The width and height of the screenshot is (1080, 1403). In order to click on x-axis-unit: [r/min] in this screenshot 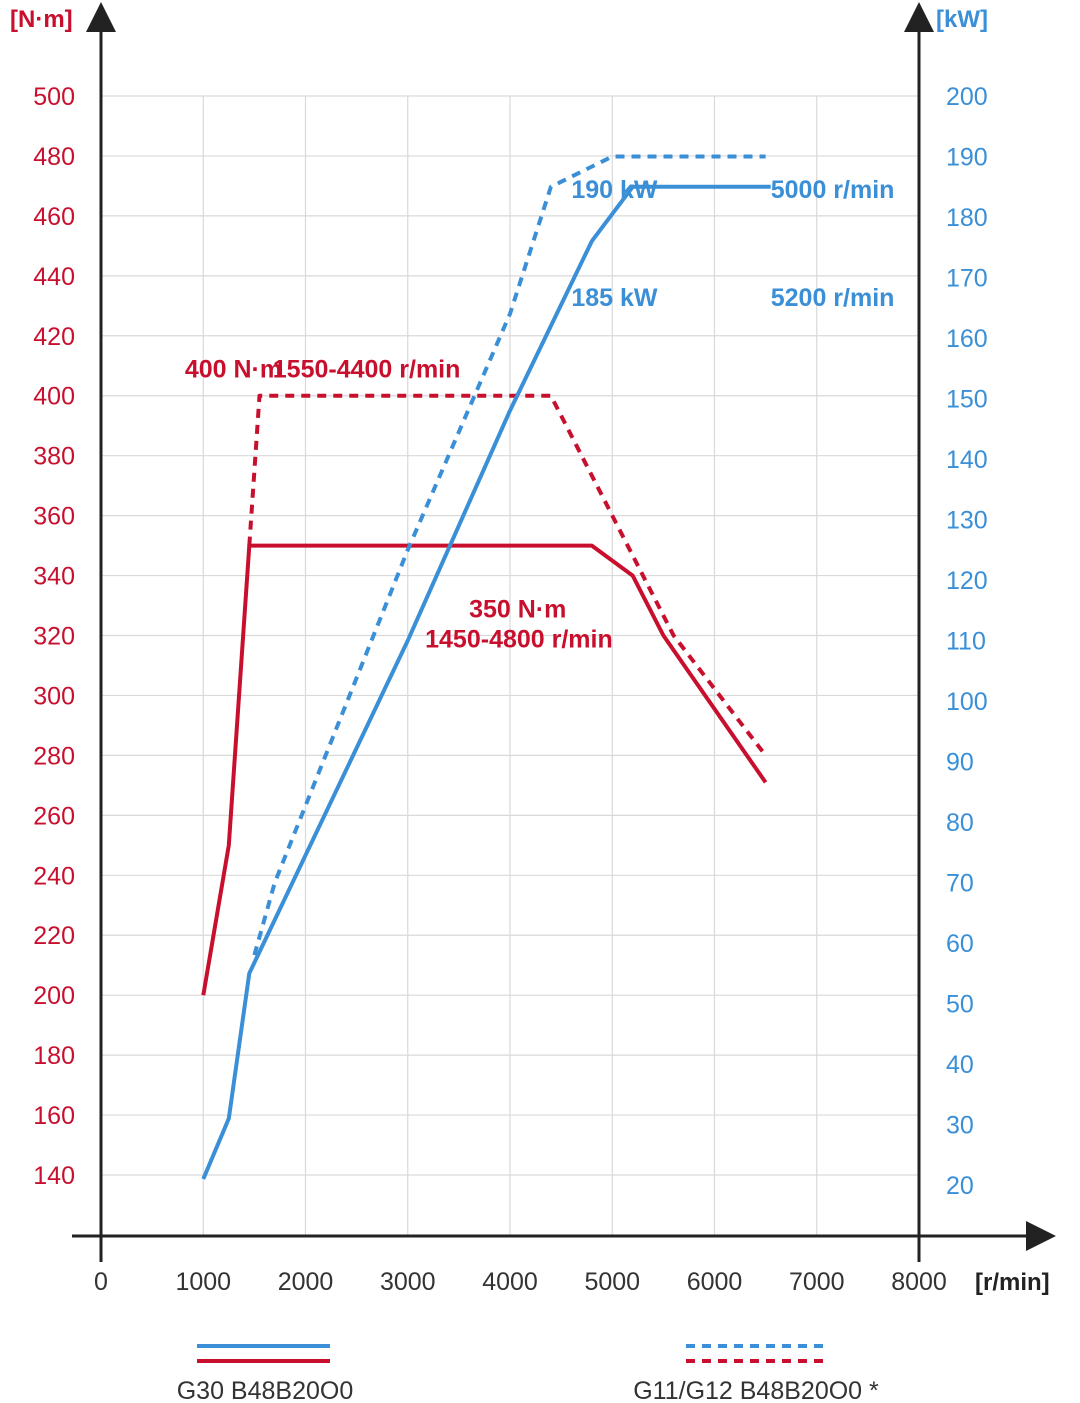, I will do `click(1012, 1282)`.